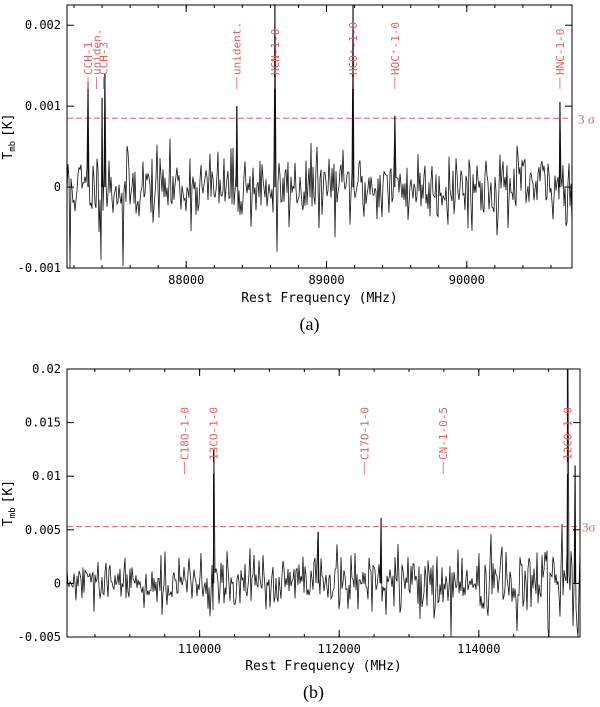  What do you see at coordinates (313, 692) in the screenshot?
I see `panel-label: (b)` at bounding box center [313, 692].